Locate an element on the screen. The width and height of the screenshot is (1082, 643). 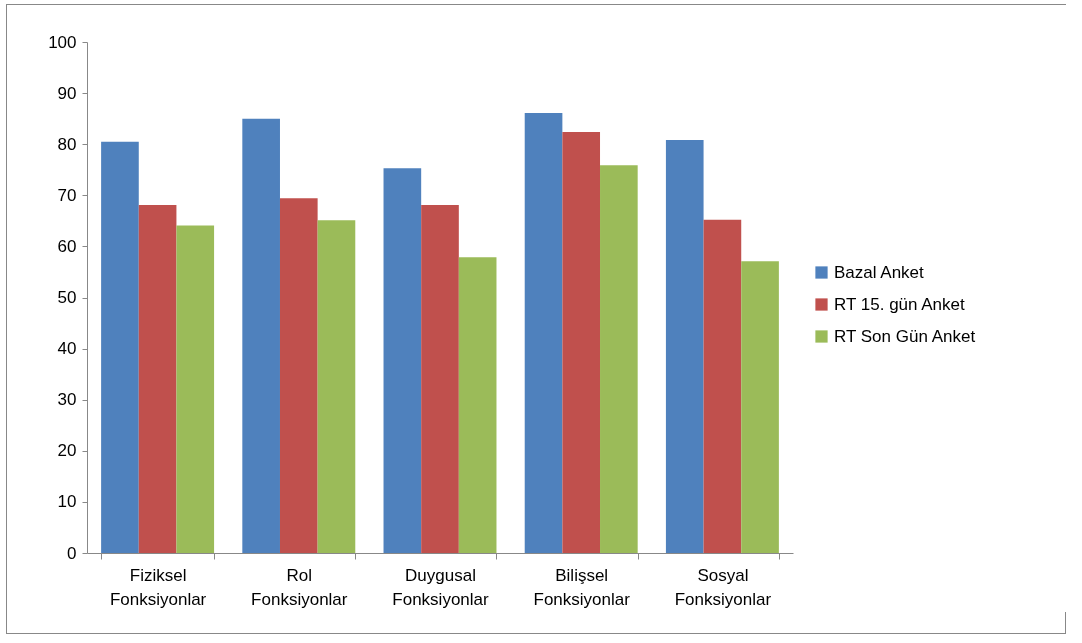
x-tick-label: Duygusal Fonksiyonlar is located at coordinates (441, 587).